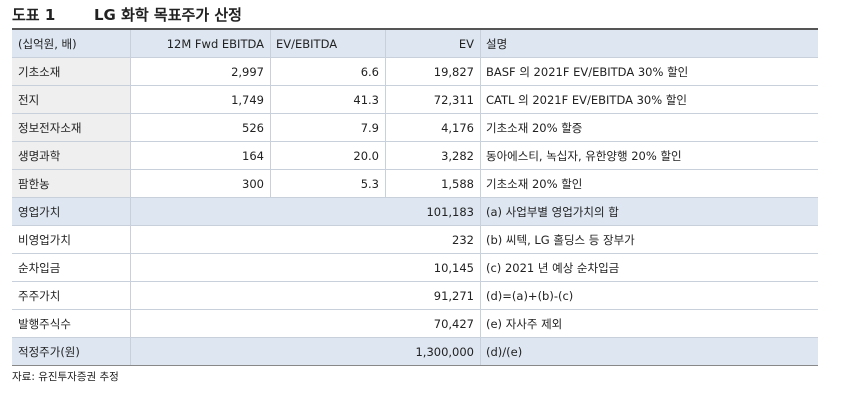  What do you see at coordinates (305, 296) in the screenshot?
I see `table-cell: 91,271` at bounding box center [305, 296].